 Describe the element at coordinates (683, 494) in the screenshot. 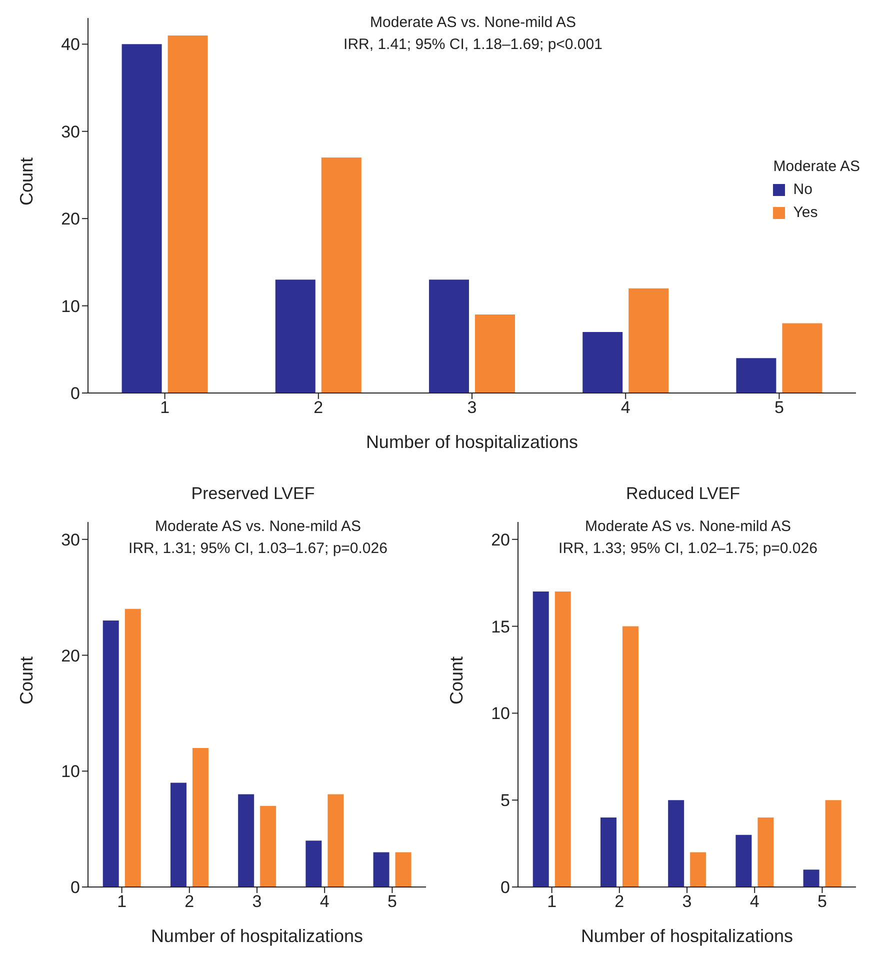

I see `chart-title: Reduced LVEF` at that location.